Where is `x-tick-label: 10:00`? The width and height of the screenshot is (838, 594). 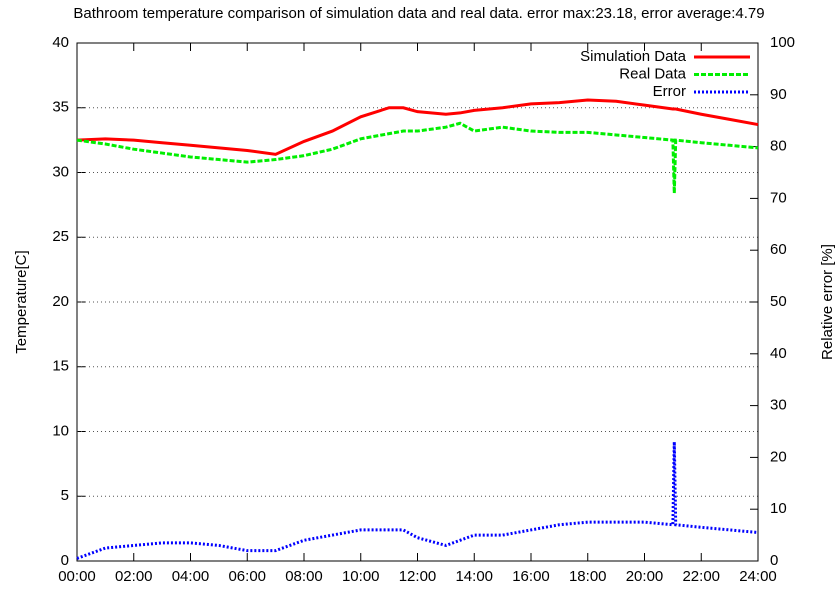 x-tick-label: 10:00 is located at coordinates (361, 576).